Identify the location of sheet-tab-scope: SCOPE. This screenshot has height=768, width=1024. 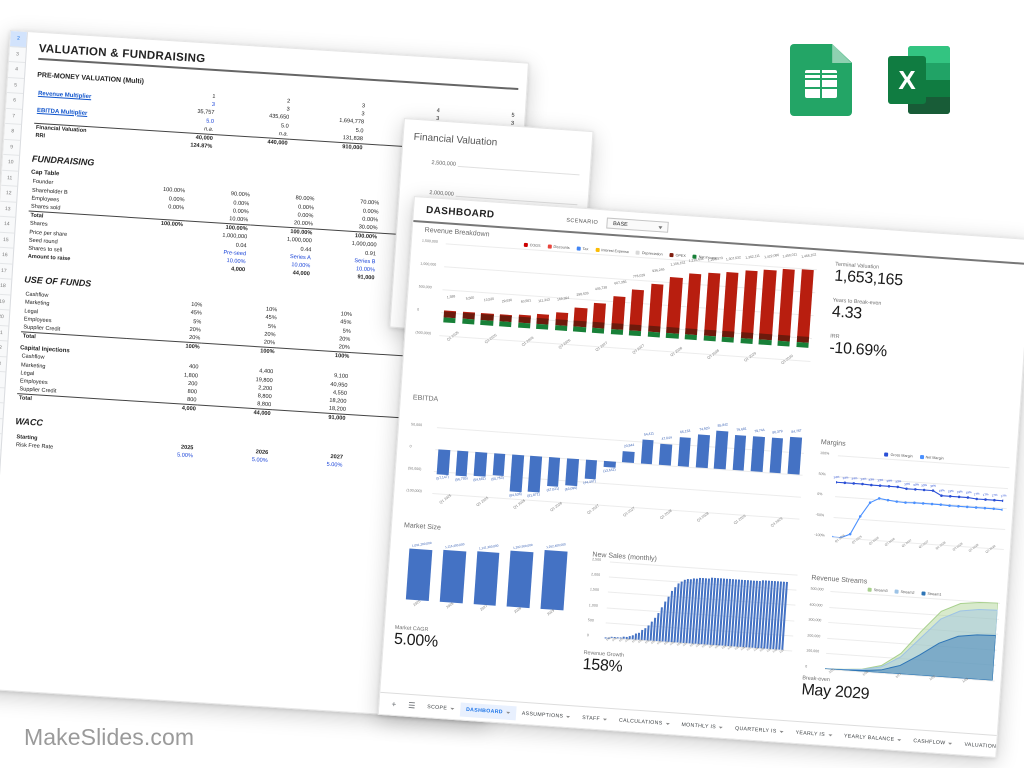
(441, 707).